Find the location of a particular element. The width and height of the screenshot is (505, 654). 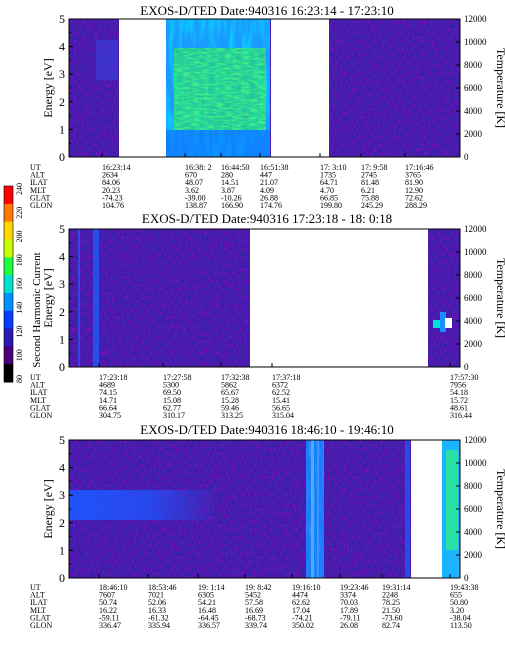

orbit-value: 19:43:38 is located at coordinates (464, 587).